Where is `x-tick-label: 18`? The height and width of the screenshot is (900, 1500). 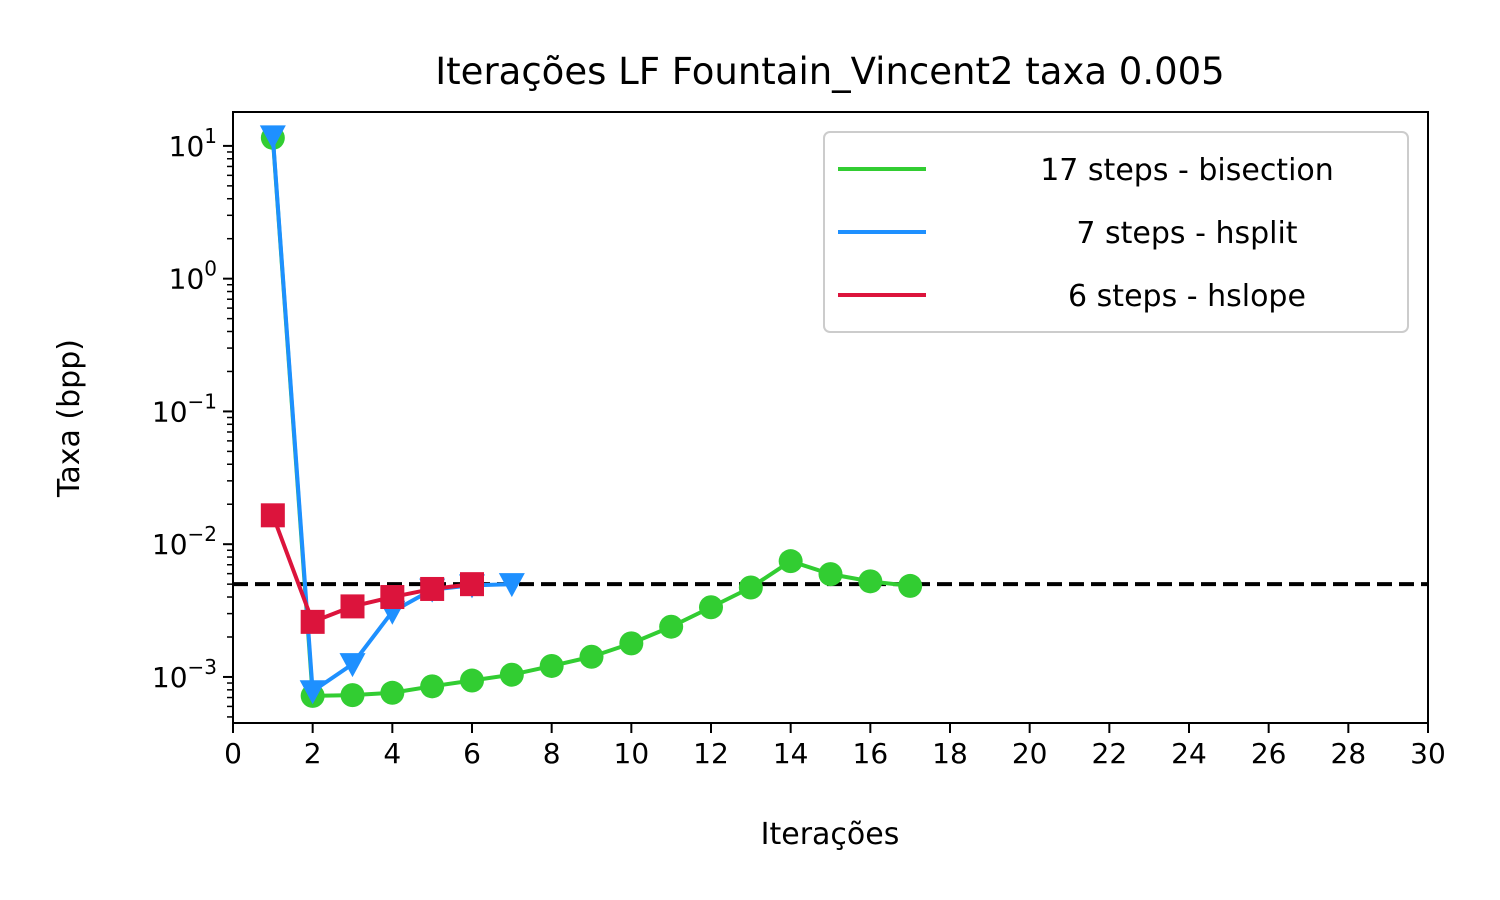 x-tick-label: 18 is located at coordinates (950, 753).